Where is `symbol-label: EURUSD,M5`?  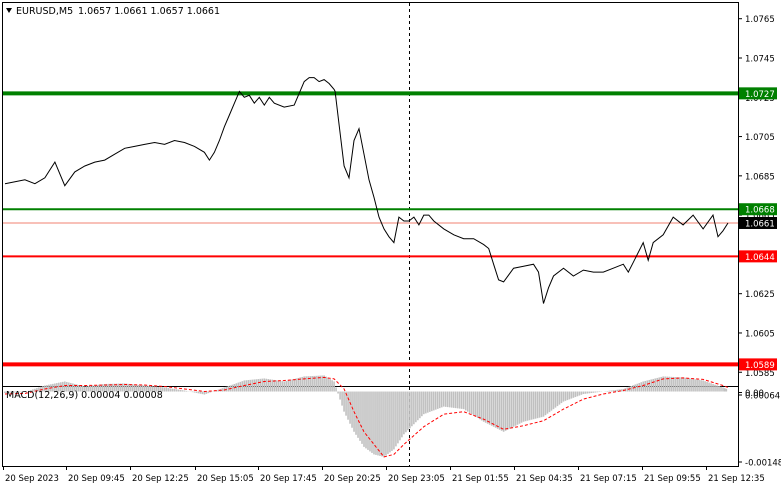 symbol-label: EURUSD,M5 is located at coordinates (44, 11).